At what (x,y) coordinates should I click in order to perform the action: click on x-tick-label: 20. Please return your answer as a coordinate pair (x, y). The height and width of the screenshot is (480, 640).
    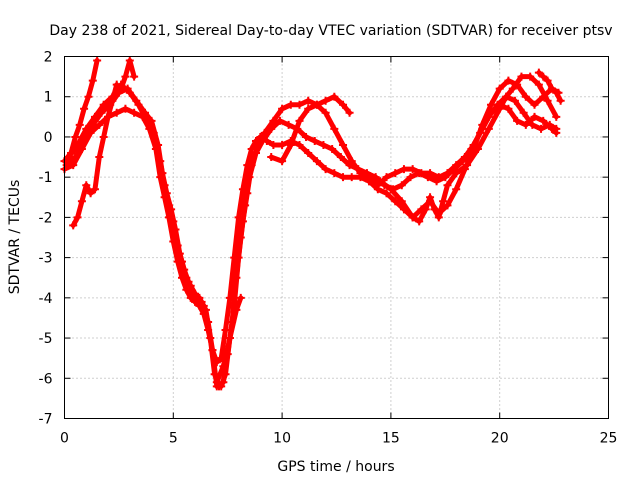
    Looking at the image, I should click on (500, 439).